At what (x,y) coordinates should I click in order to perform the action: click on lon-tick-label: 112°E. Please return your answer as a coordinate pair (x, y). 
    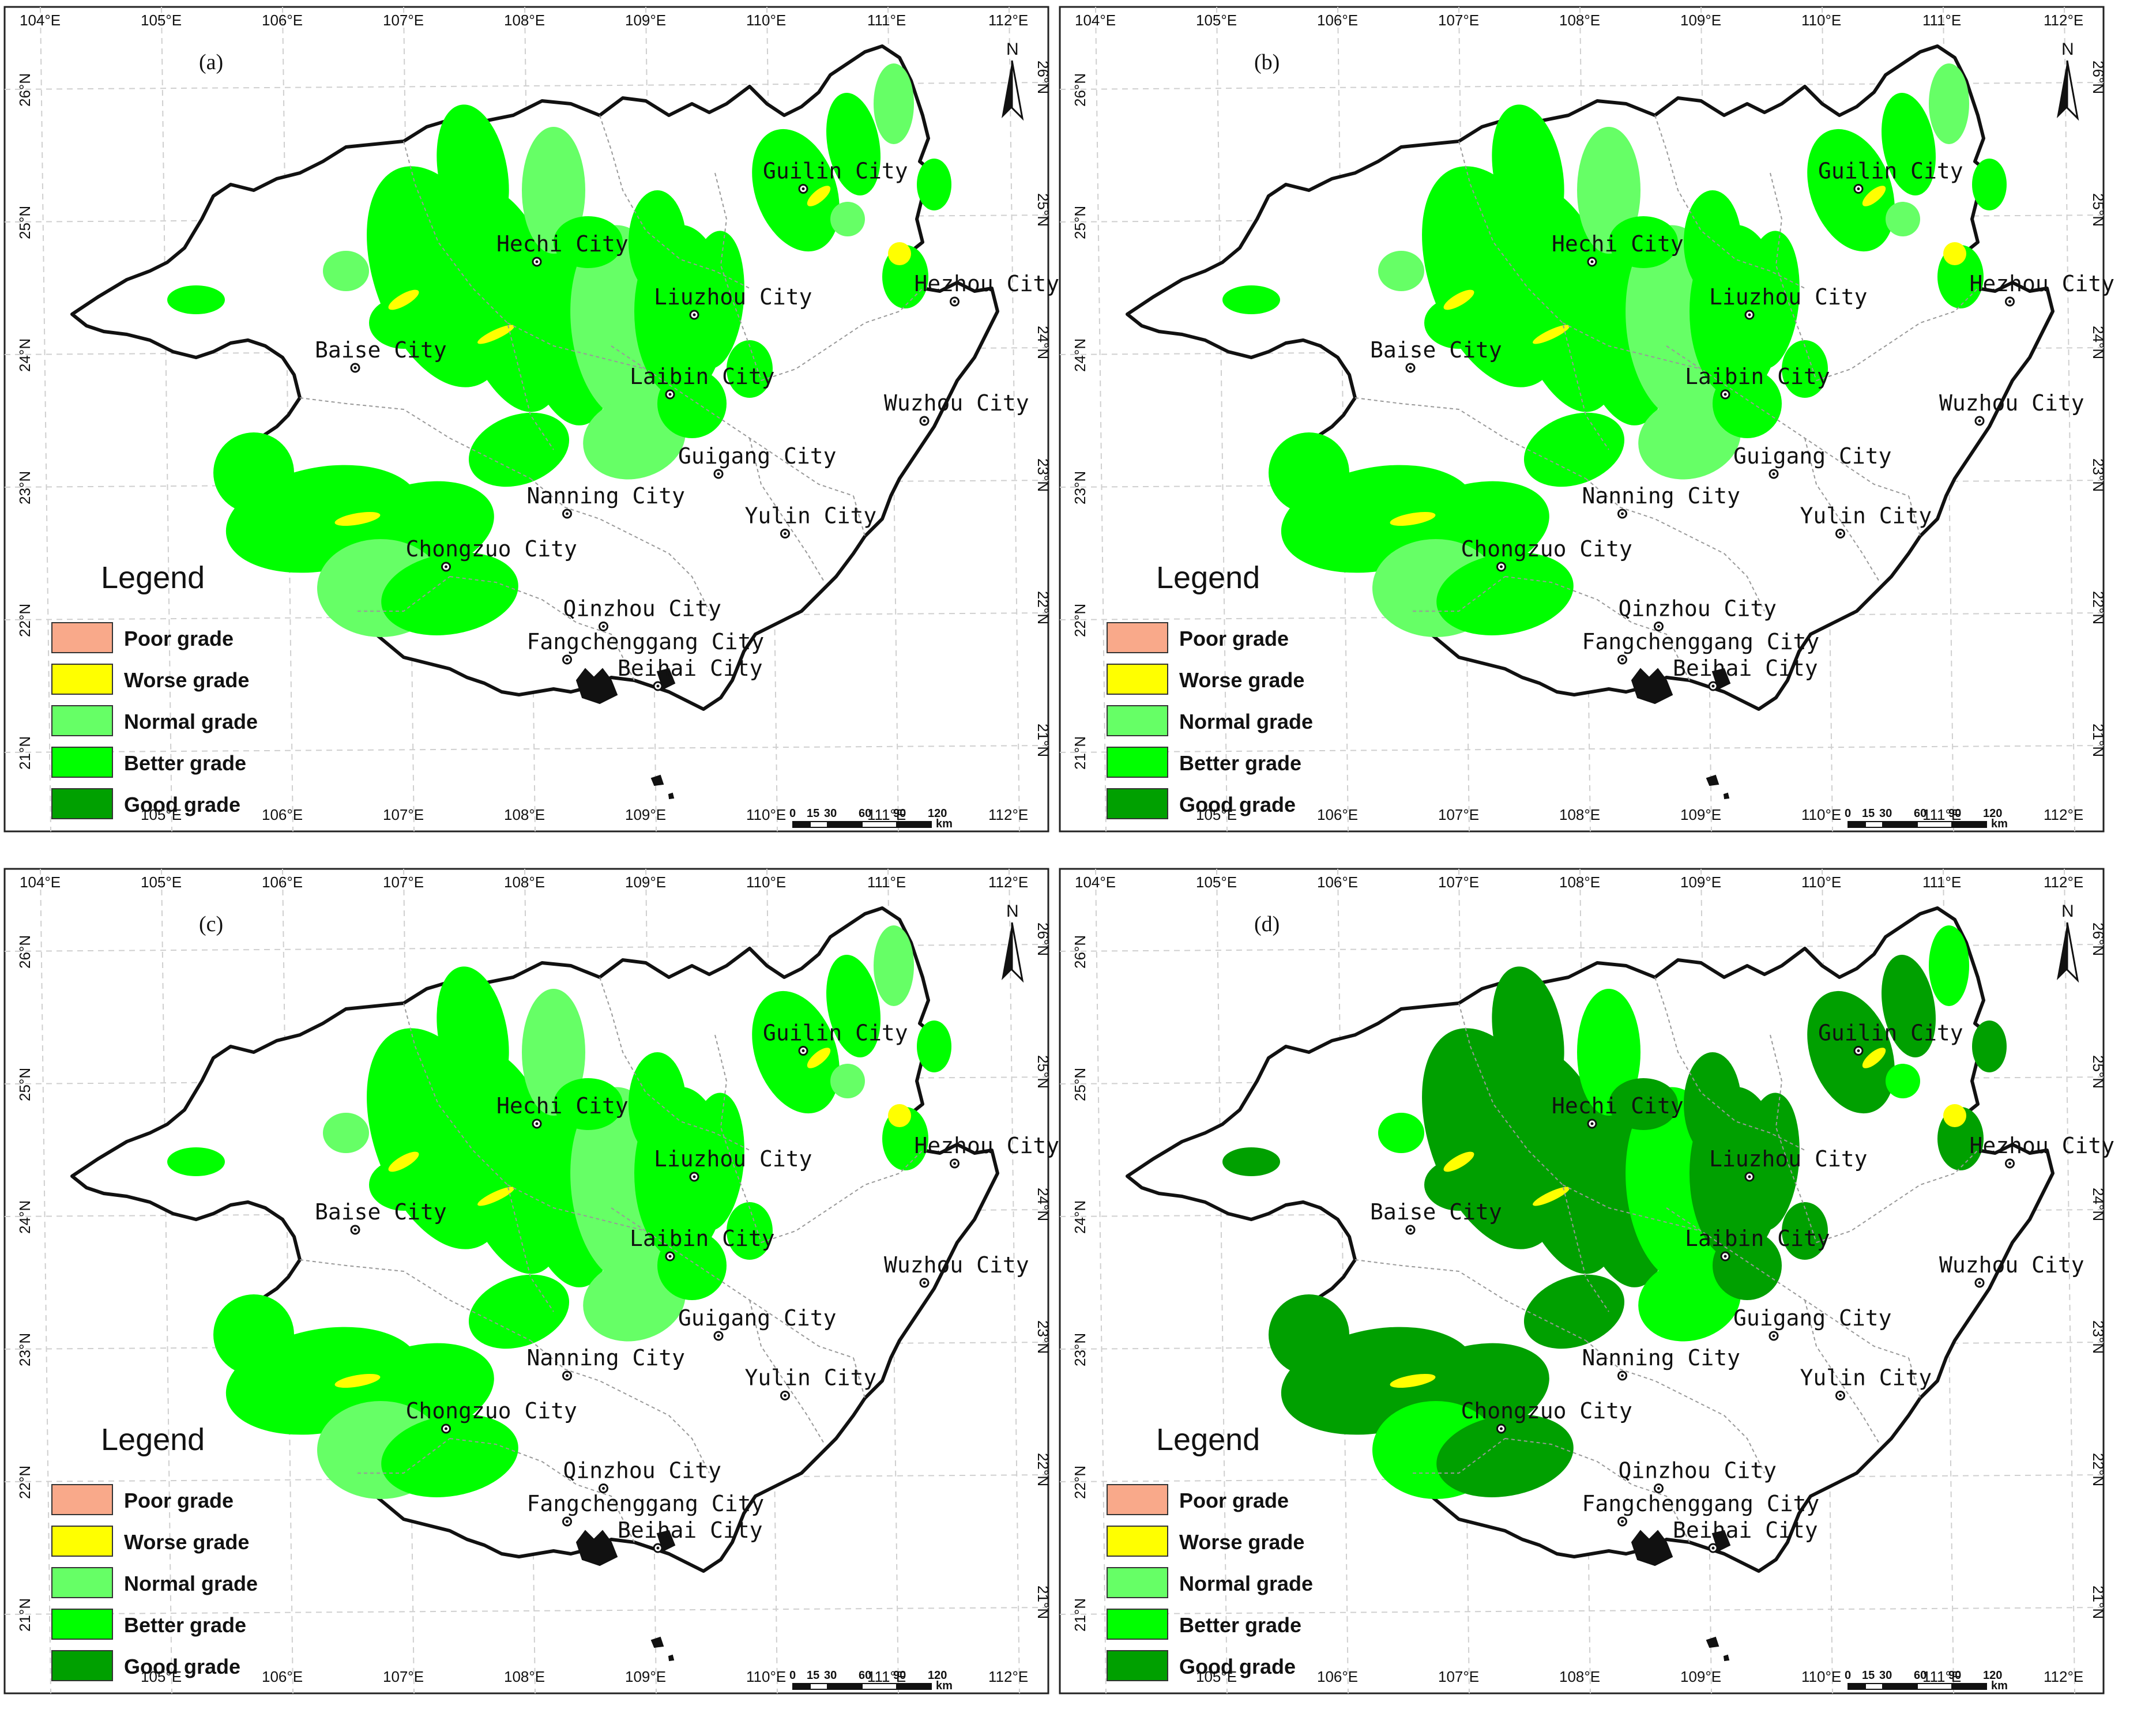
    Looking at the image, I should click on (1008, 882).